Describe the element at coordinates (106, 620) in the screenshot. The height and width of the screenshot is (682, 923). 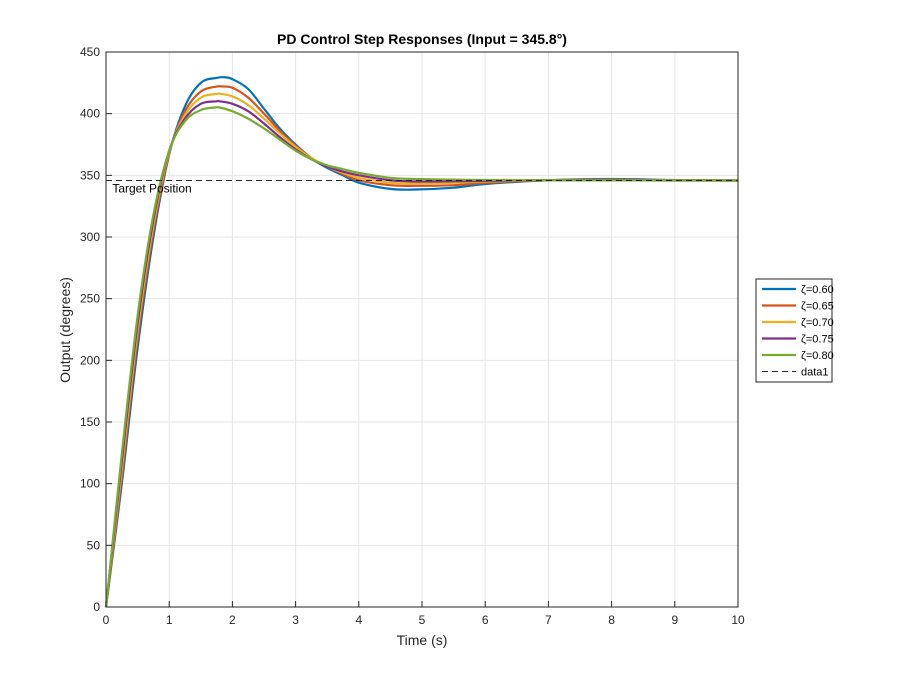
I see `x-tick-label: 0` at that location.